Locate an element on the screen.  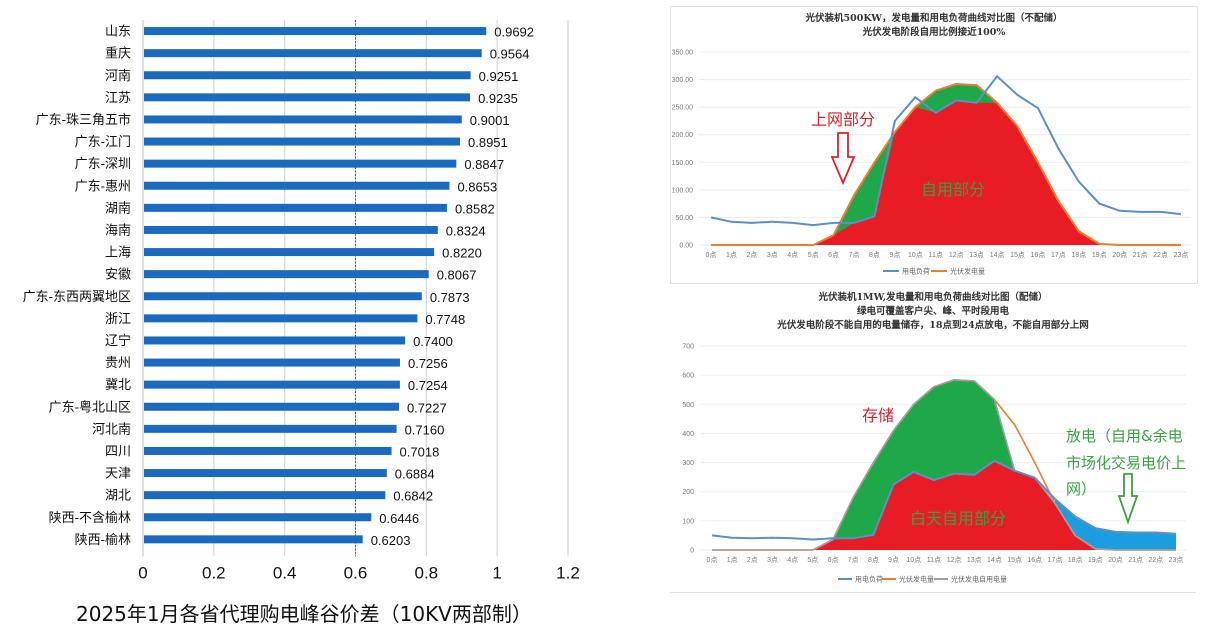
y-tick-label: 200 is located at coordinates (688, 492).